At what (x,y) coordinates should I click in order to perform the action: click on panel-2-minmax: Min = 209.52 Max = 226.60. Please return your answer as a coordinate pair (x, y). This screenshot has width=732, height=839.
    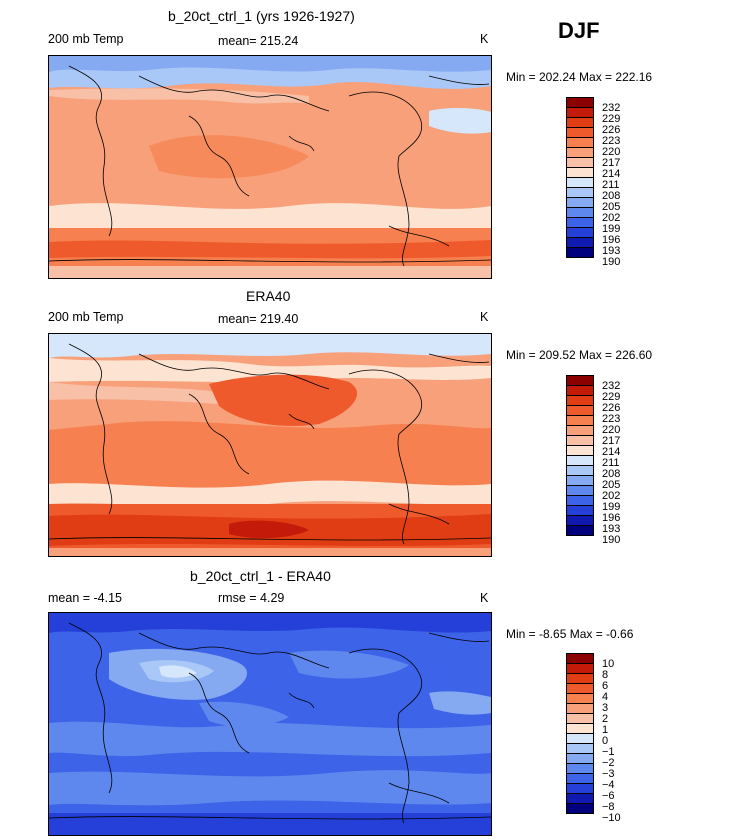
    Looking at the image, I should click on (579, 355).